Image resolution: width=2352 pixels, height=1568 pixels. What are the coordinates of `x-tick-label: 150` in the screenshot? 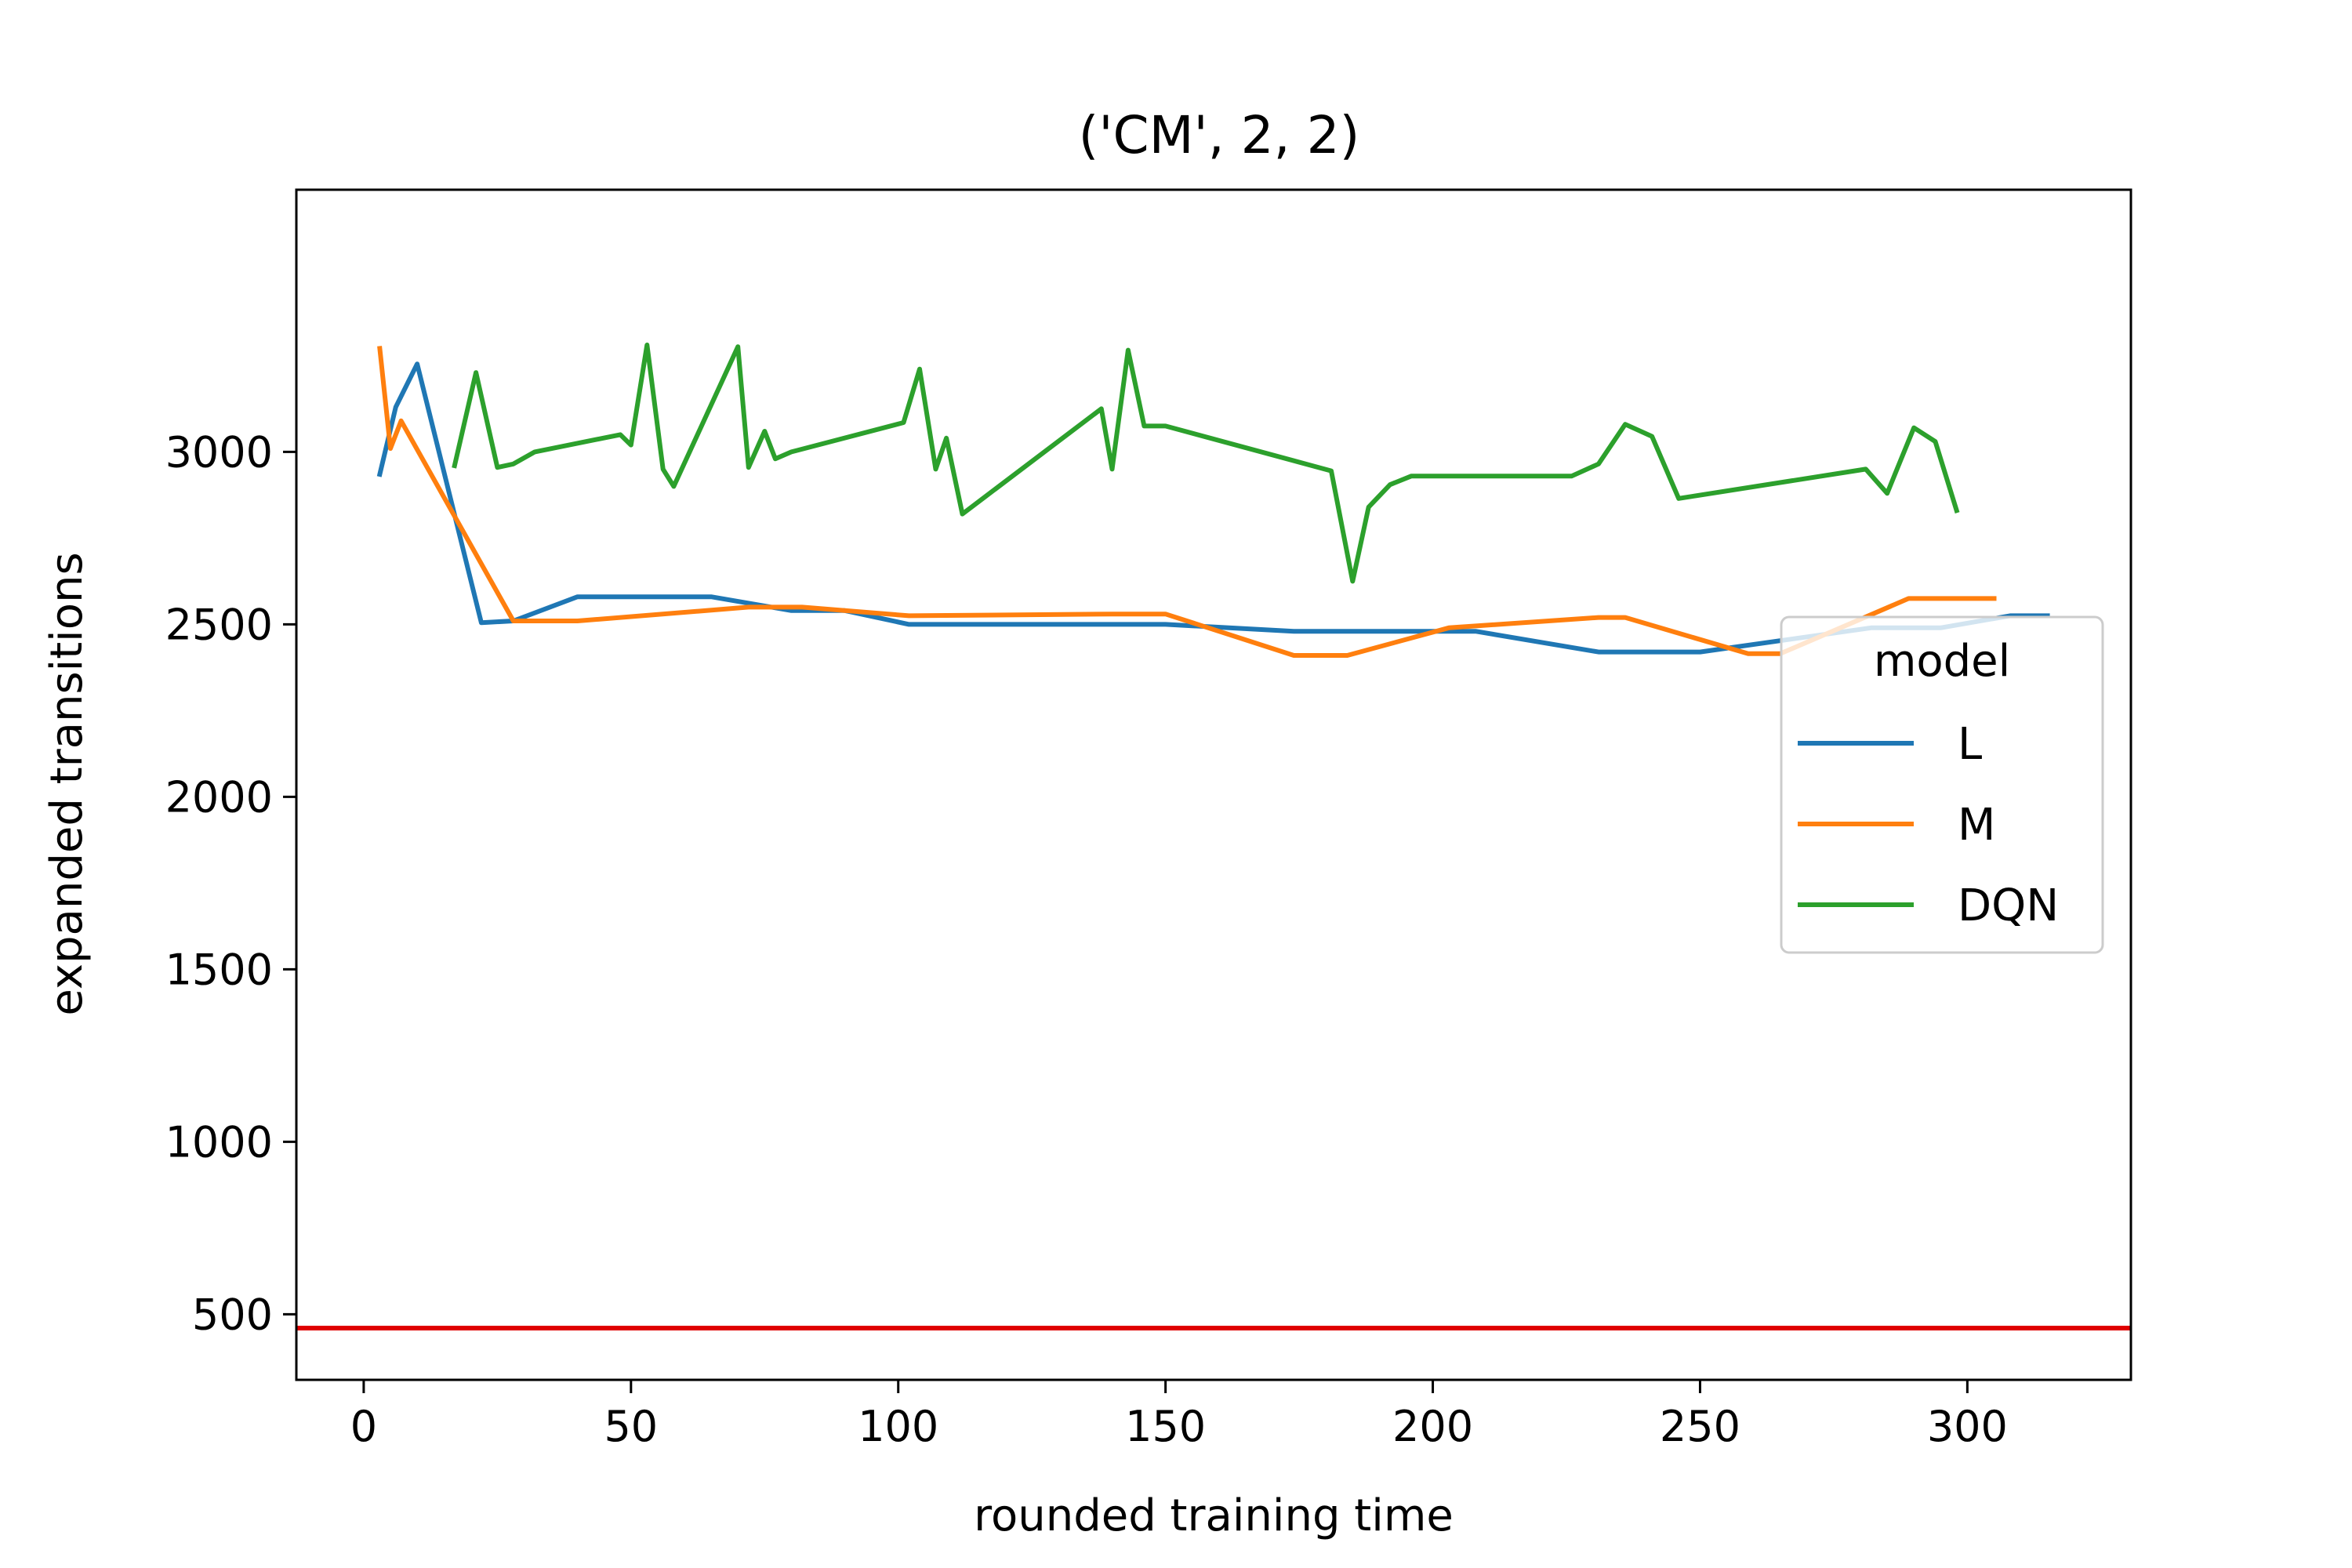 It's located at (1165, 1426).